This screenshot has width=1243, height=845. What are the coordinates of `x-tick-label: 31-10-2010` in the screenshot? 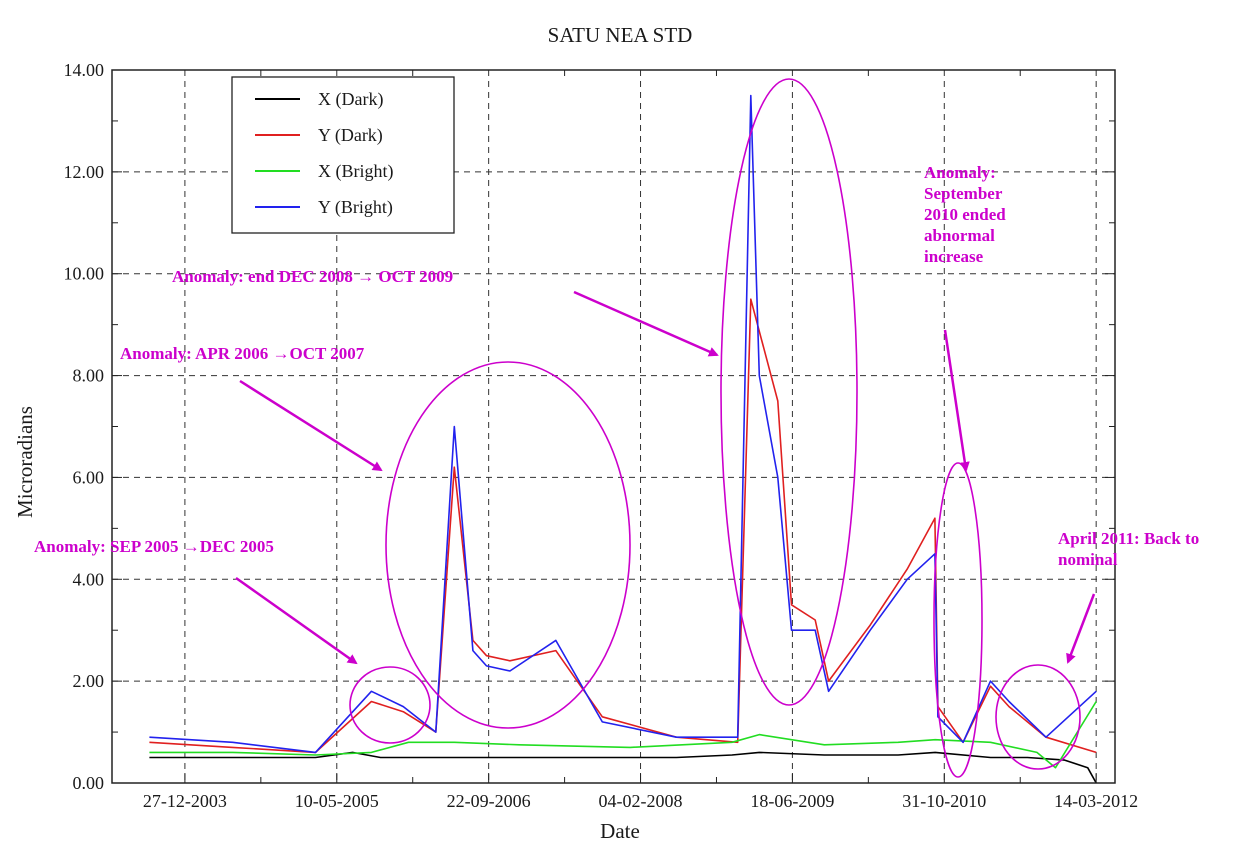 It's located at (944, 801).